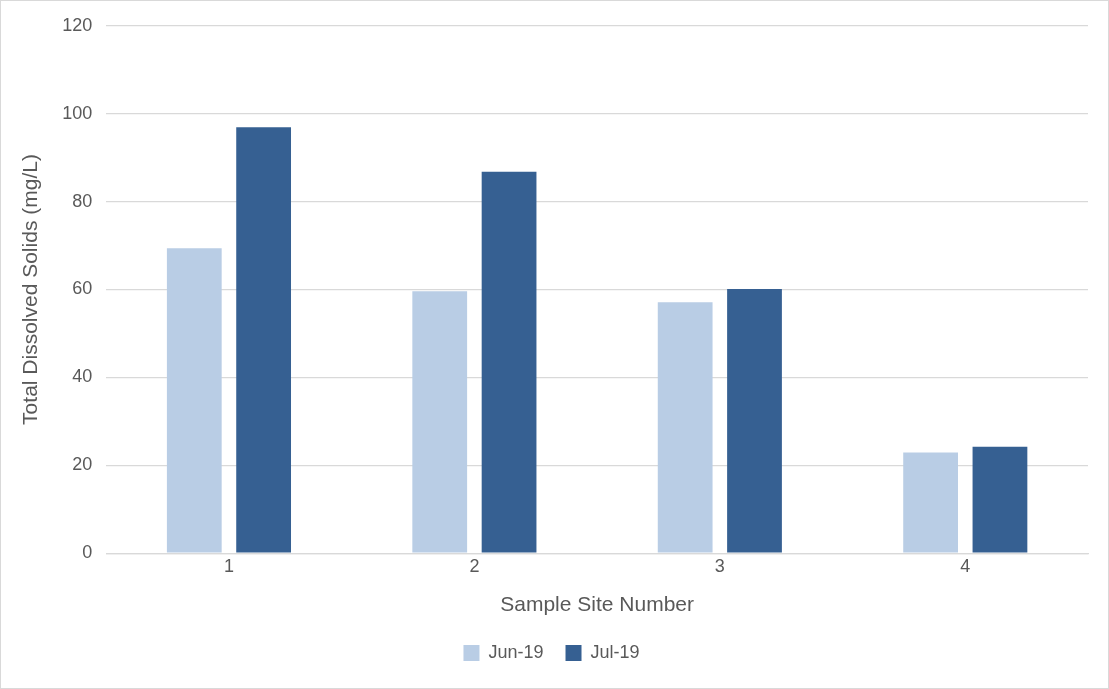 The image size is (1109, 689). What do you see at coordinates (77, 24) in the screenshot?
I see `y-tick-label: 120` at bounding box center [77, 24].